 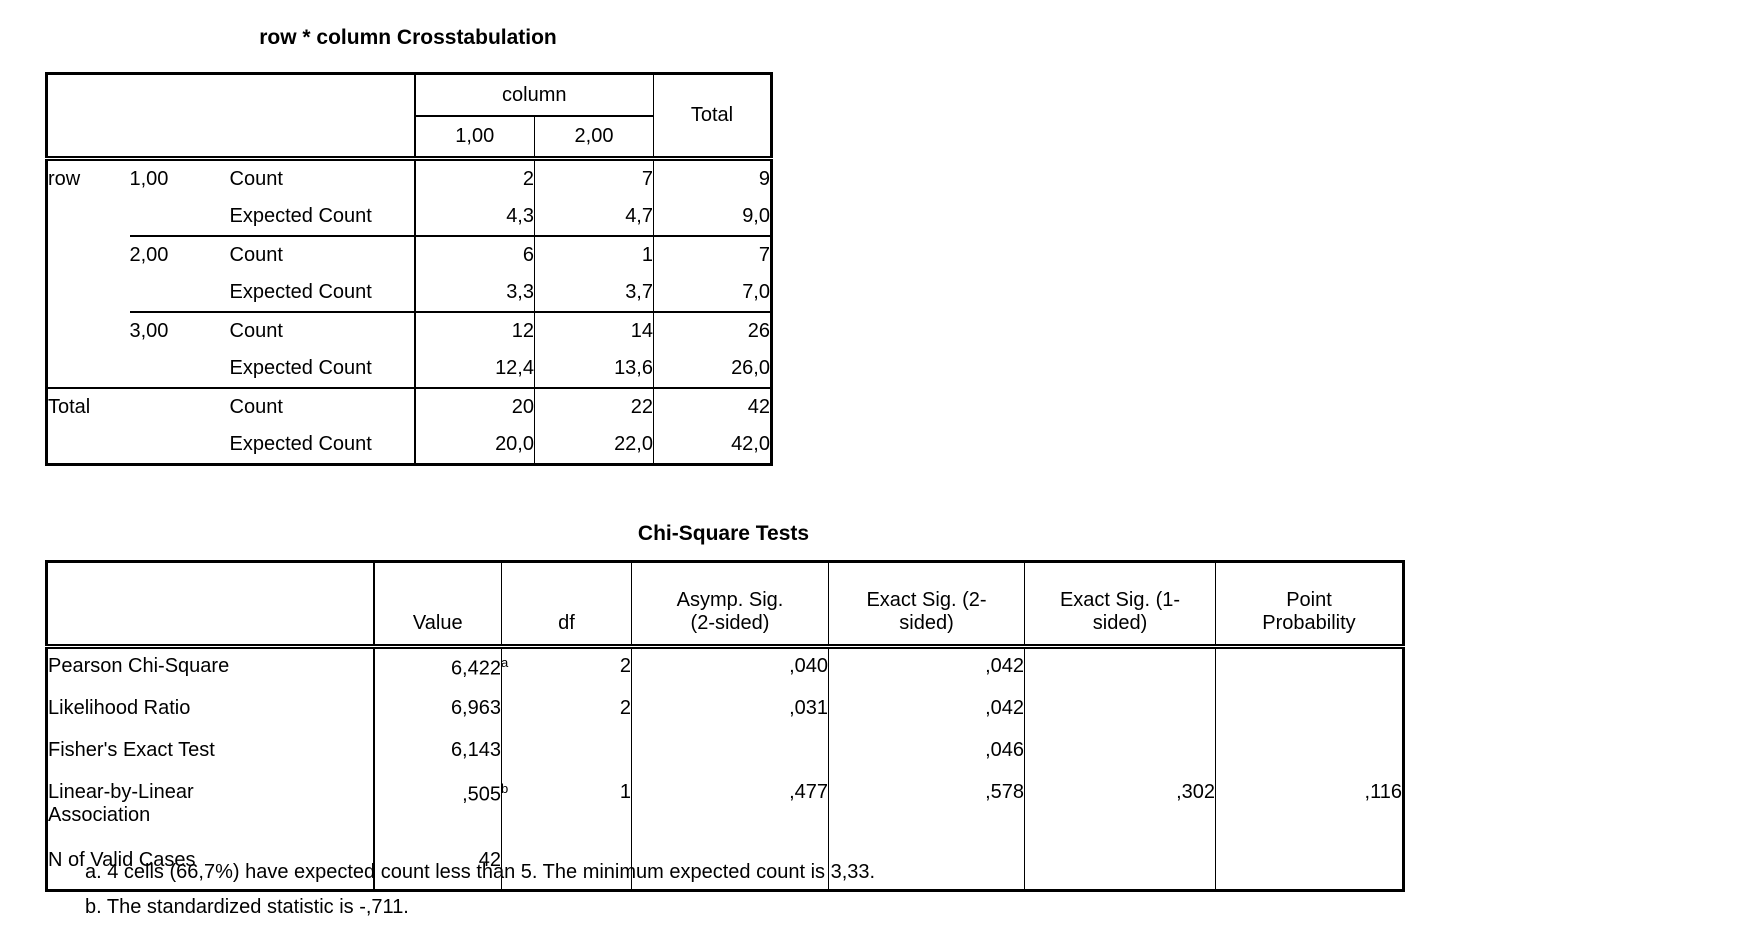 What do you see at coordinates (926, 754) in the screenshot?
I see `exact-sig-2-cell: ,046` at bounding box center [926, 754].